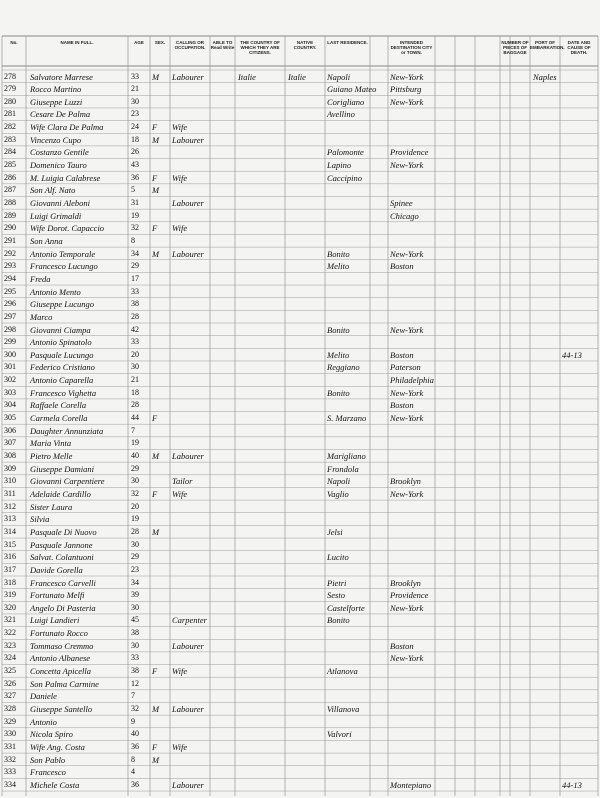  What do you see at coordinates (343, 468) in the screenshot?
I see `cell-residence: Frondola` at bounding box center [343, 468].